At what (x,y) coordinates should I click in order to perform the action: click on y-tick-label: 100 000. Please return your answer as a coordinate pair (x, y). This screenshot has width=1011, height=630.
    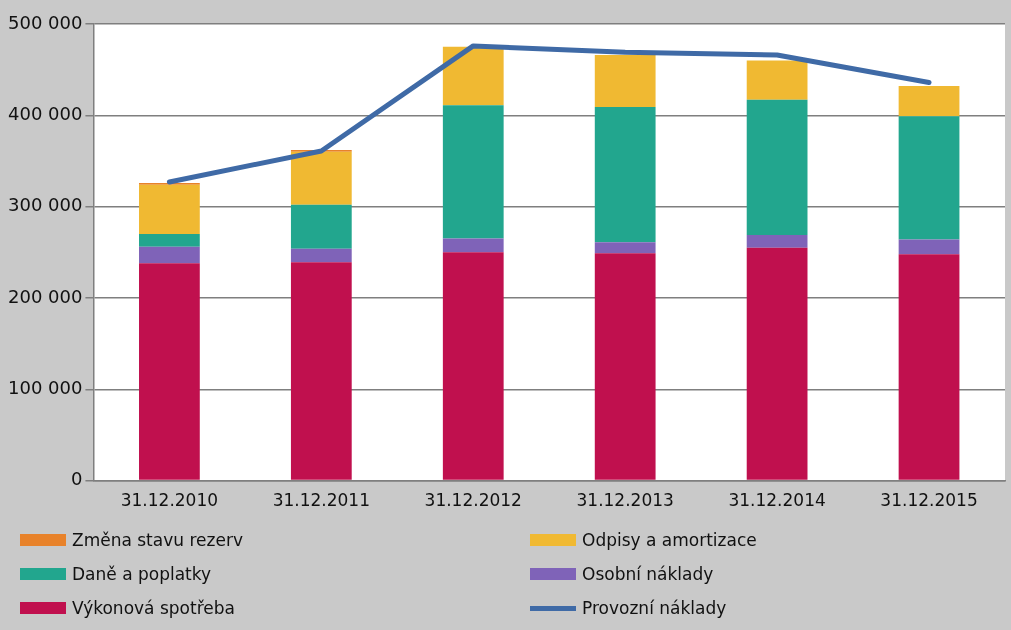
    Looking at the image, I should click on (45, 387).